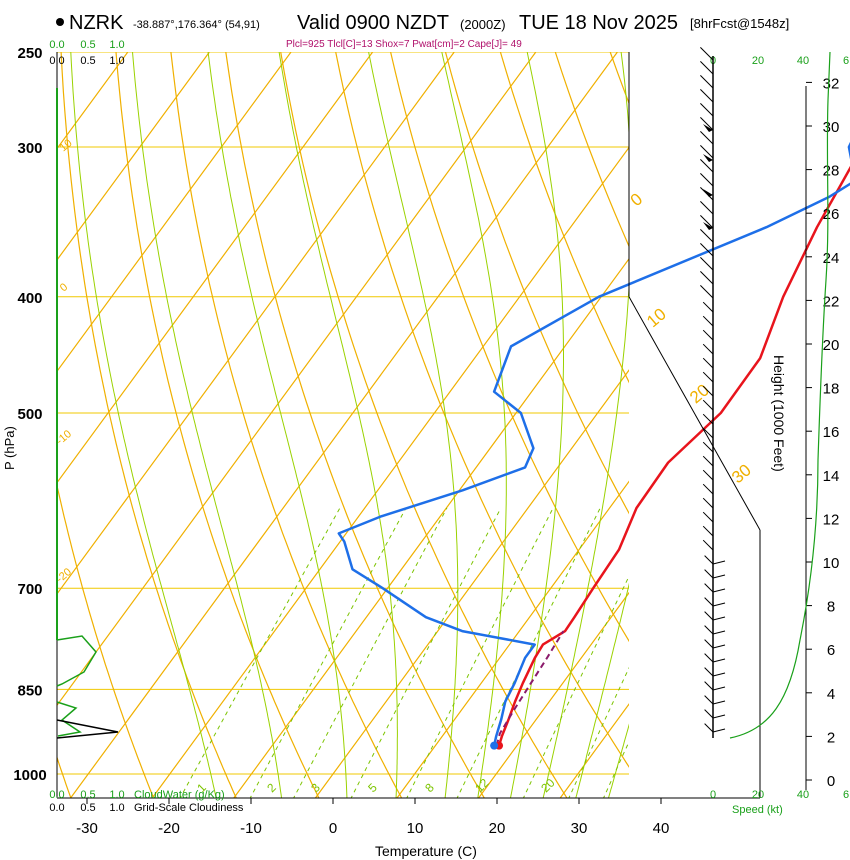  What do you see at coordinates (56, 45) in the screenshot?
I see `cloudwater-top-tick: 0.0` at bounding box center [56, 45].